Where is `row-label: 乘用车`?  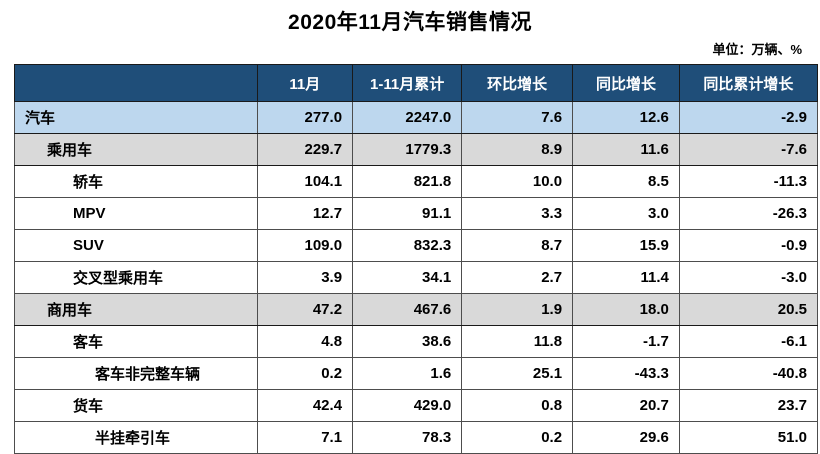
row-label: 乘用车 is located at coordinates (136, 149).